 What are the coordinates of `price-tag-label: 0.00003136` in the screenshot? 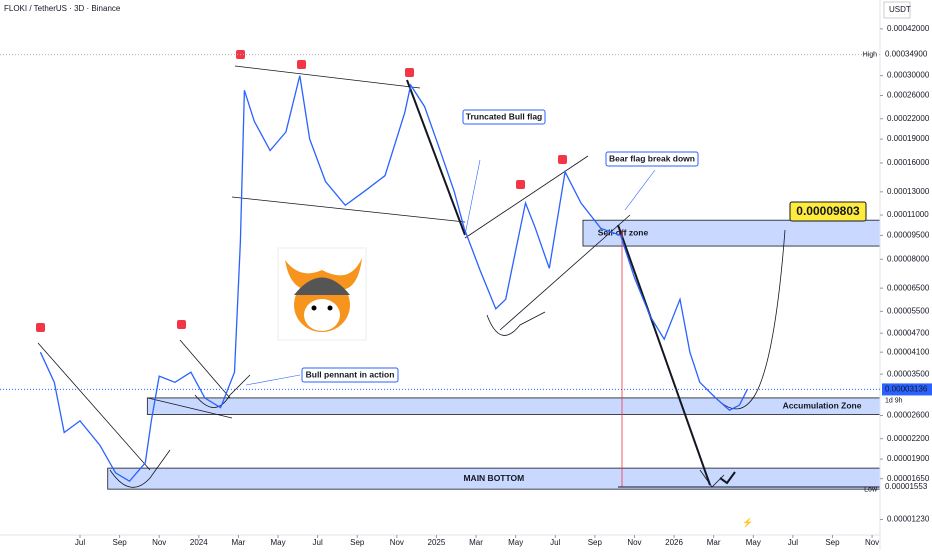 It's located at (906, 389).